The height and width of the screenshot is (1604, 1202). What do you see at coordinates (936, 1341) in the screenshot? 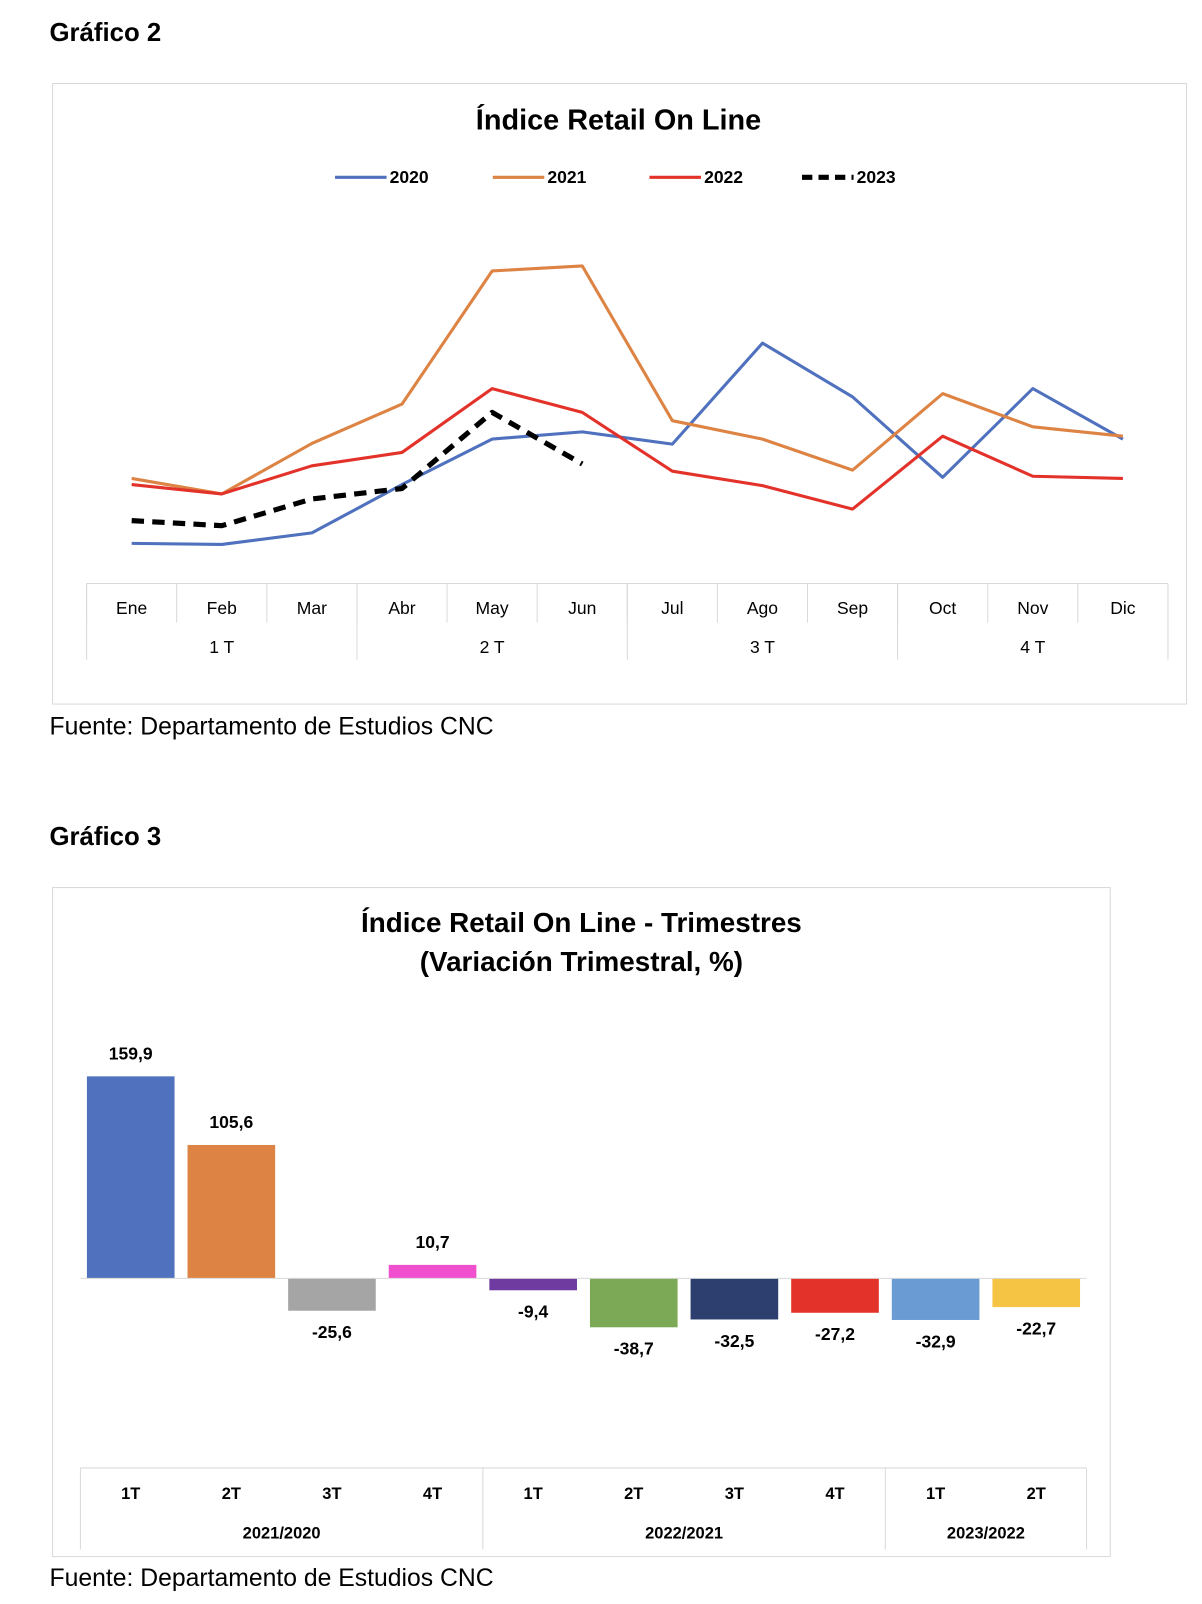
I see `data-label: -32,9` at bounding box center [936, 1341].